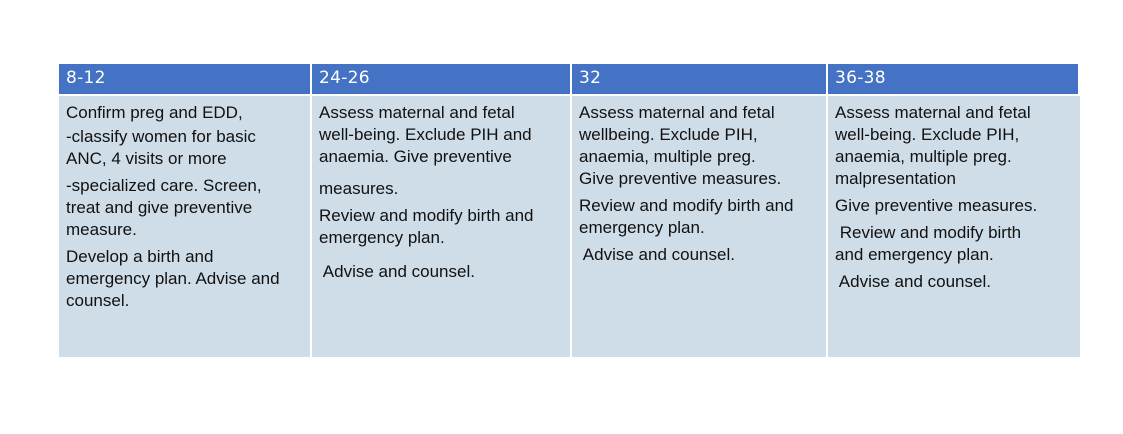  Describe the element at coordinates (185, 80) in the screenshot. I see `header-cell-8-12: 8-12` at that location.